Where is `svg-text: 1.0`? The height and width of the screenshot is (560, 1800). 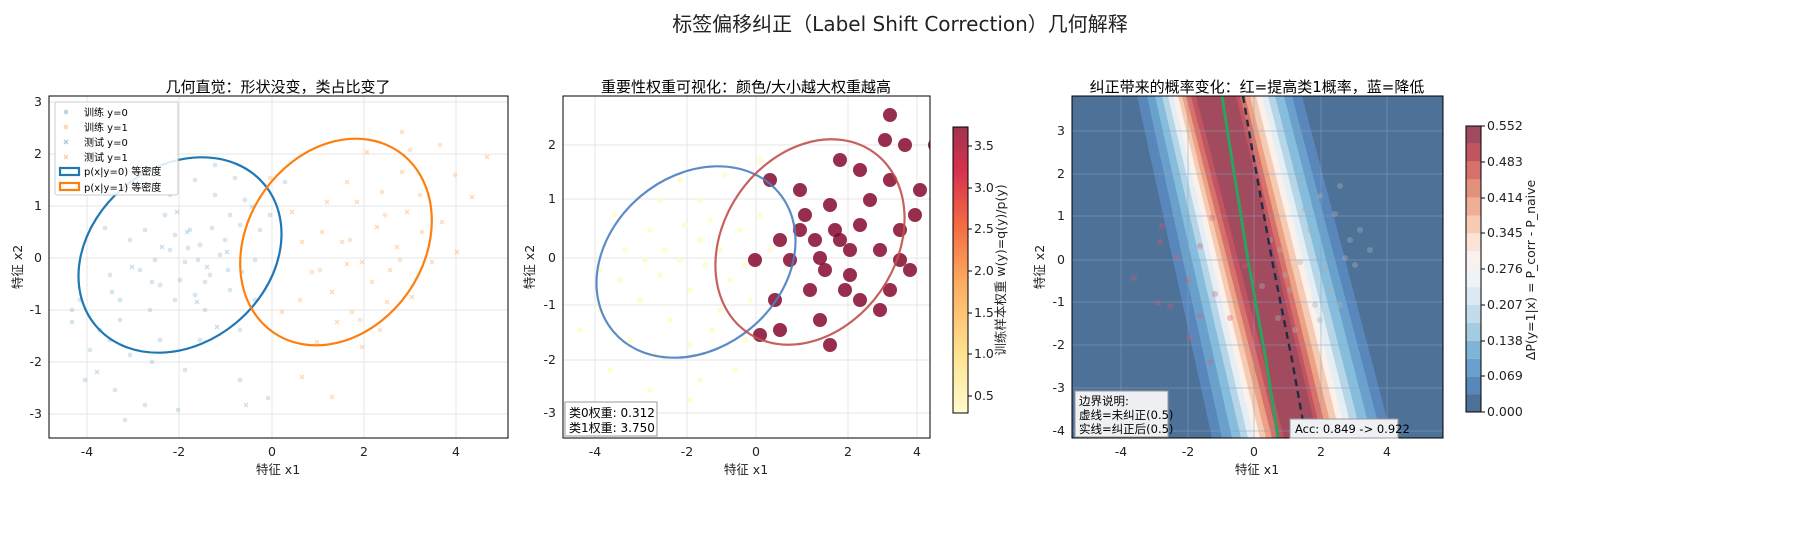
svg-text: 1.0 is located at coordinates (984, 353).